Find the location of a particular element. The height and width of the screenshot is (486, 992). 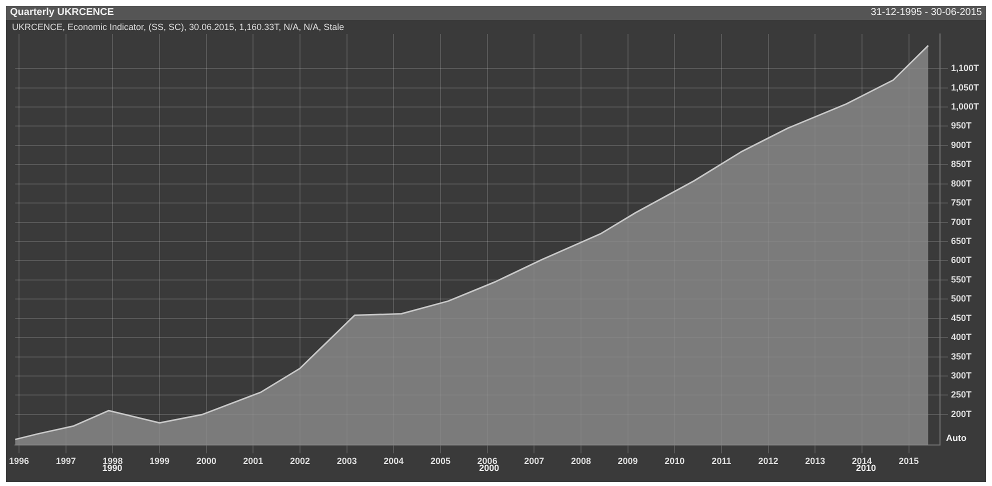

y-tick-label: 1,050T is located at coordinates (965, 87).